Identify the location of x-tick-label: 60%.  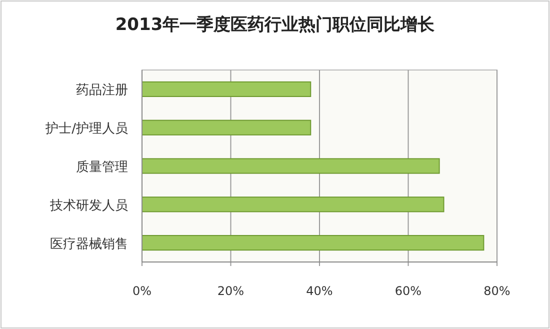
(408, 291).